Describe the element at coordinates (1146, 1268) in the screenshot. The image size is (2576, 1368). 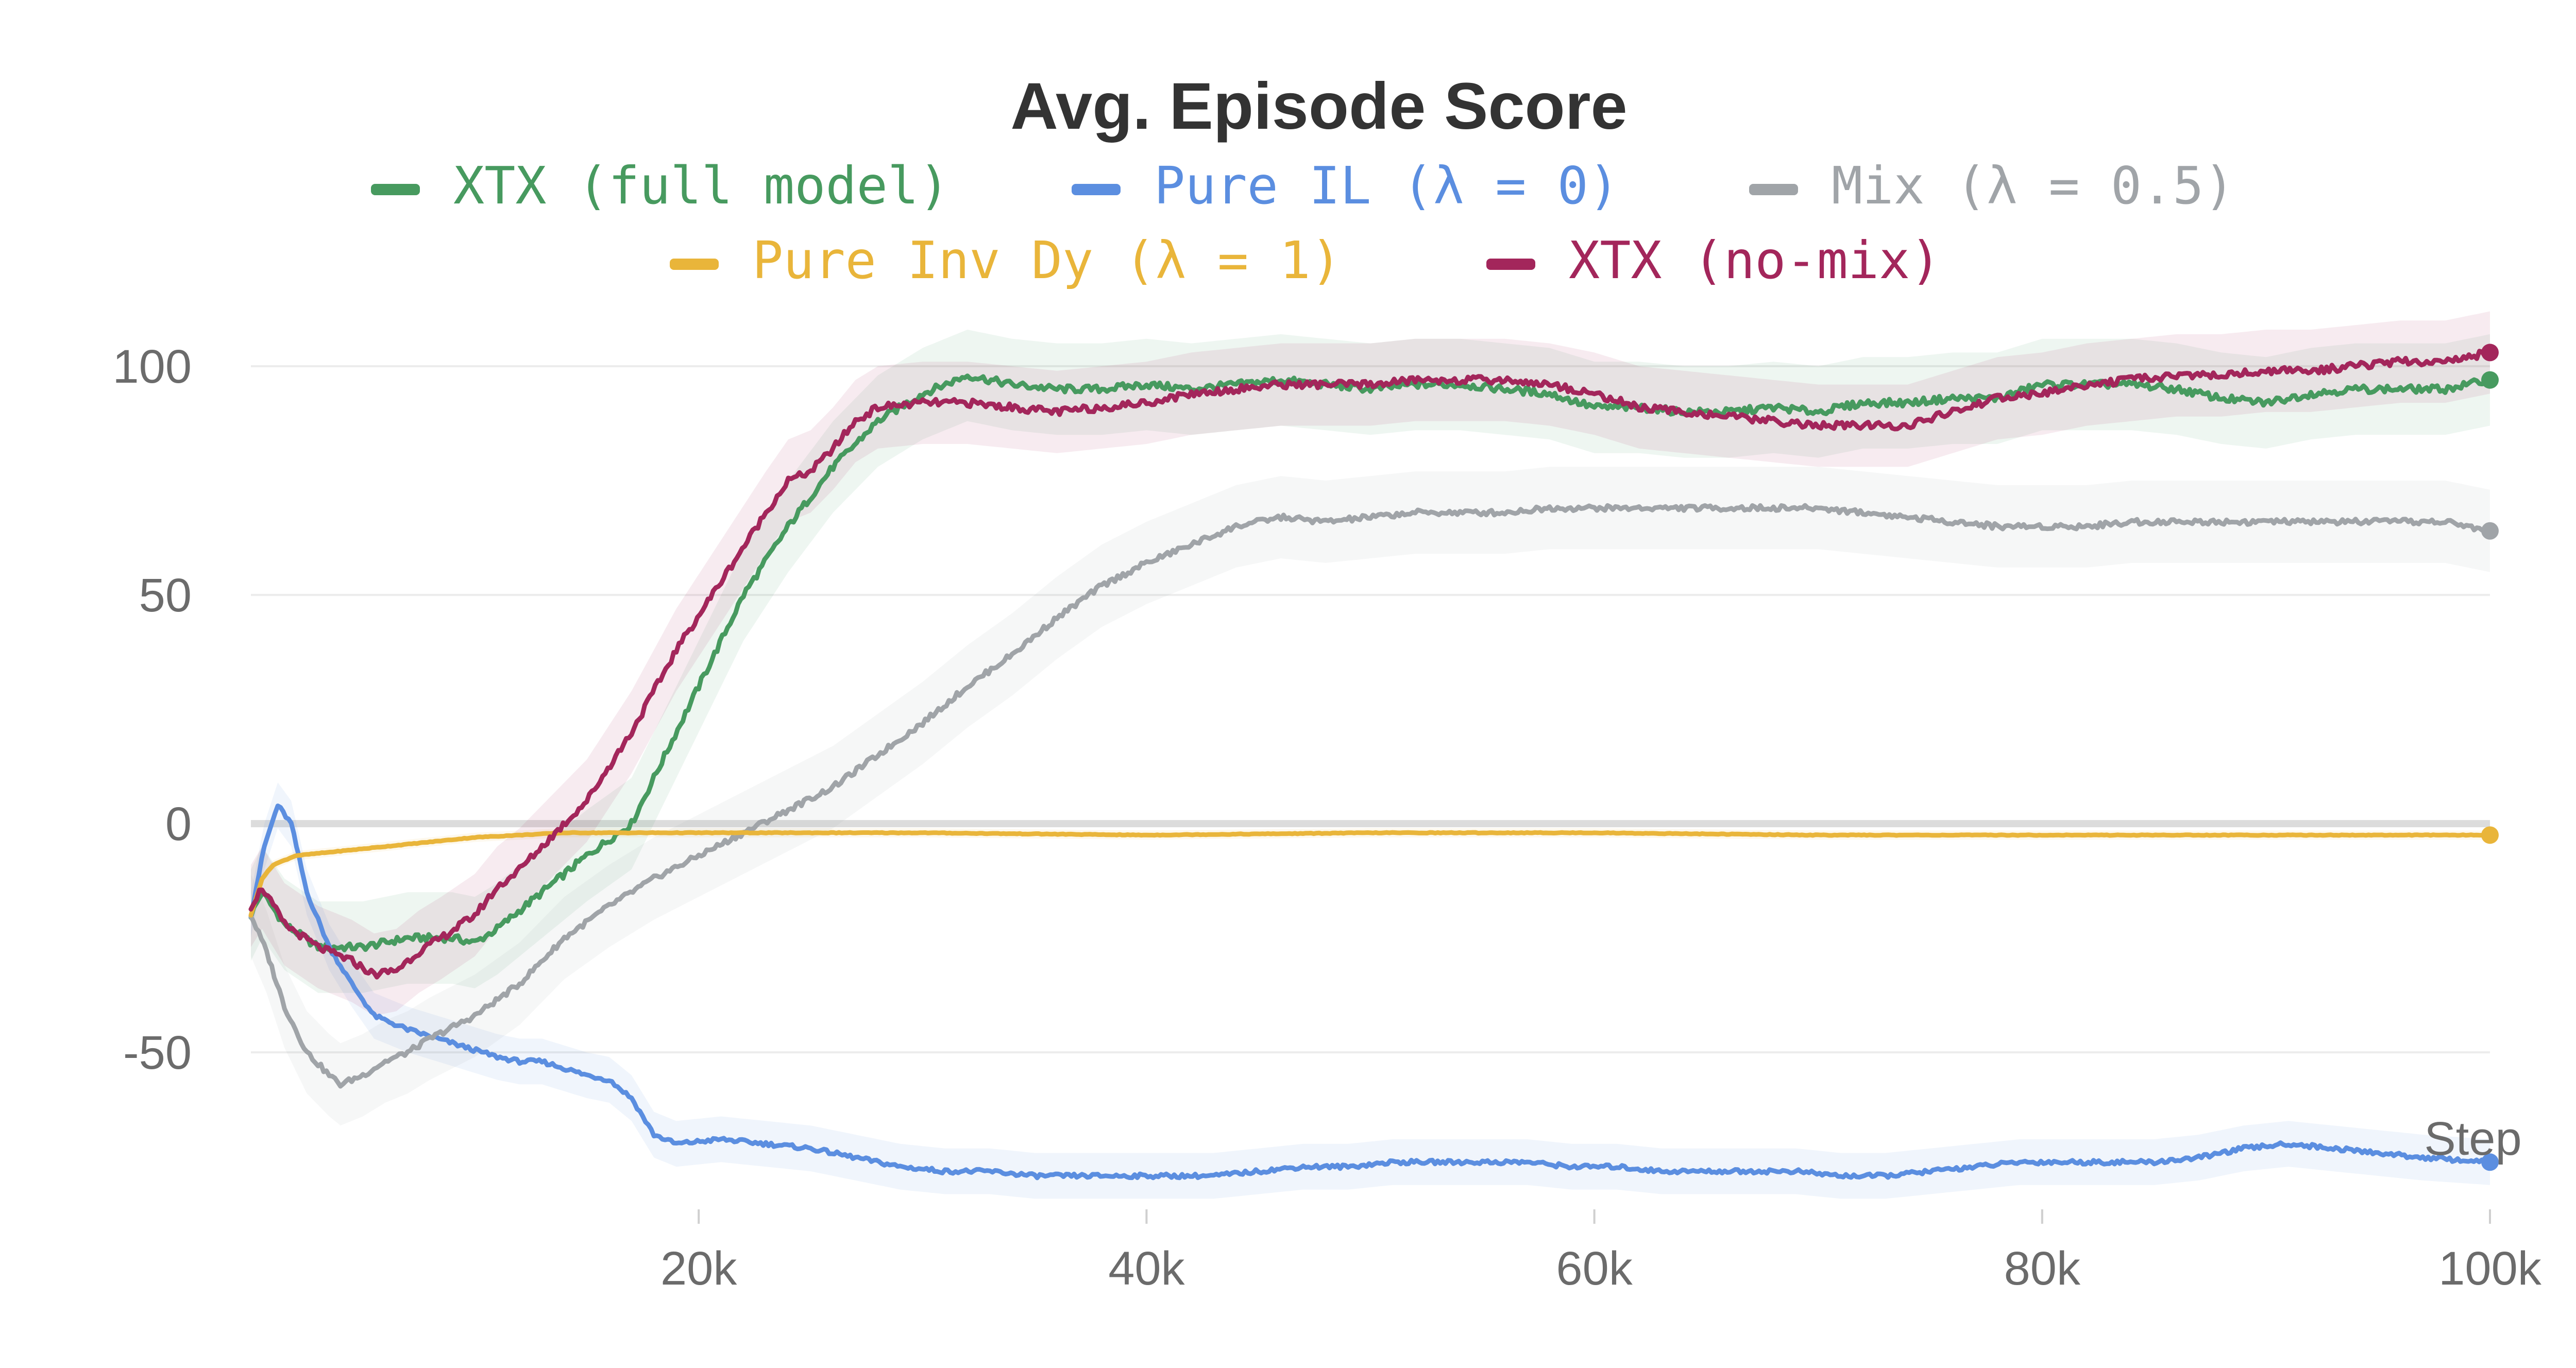
I see `x-tick-label: 40k` at that location.